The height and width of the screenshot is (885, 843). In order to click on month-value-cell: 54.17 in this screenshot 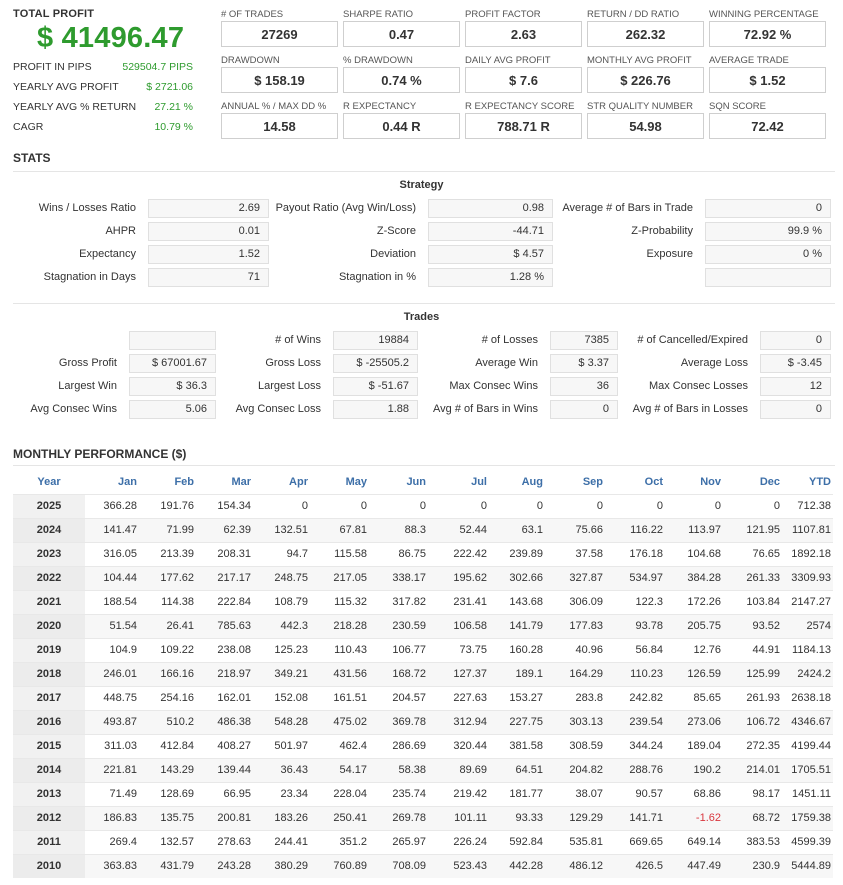, I will do `click(339, 769)`.